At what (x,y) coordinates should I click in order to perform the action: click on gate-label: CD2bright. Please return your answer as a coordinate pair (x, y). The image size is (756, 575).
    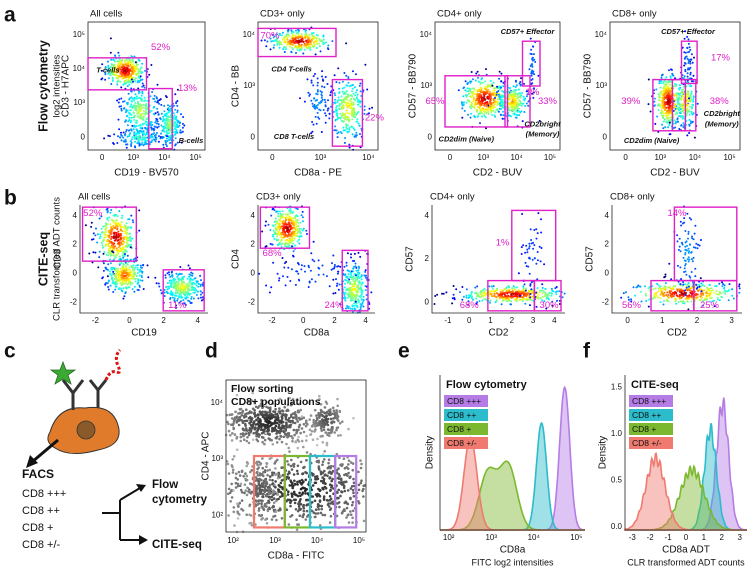
    Looking at the image, I should click on (722, 113).